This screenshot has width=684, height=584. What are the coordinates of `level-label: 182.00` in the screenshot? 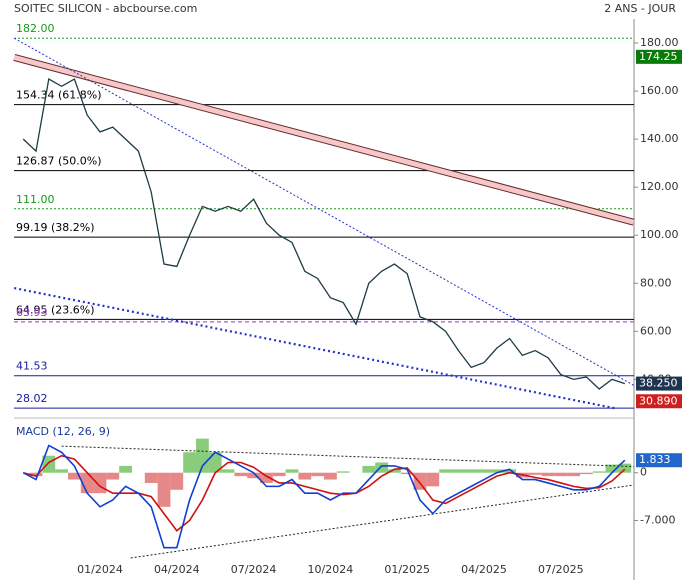 It's located at (35, 28).